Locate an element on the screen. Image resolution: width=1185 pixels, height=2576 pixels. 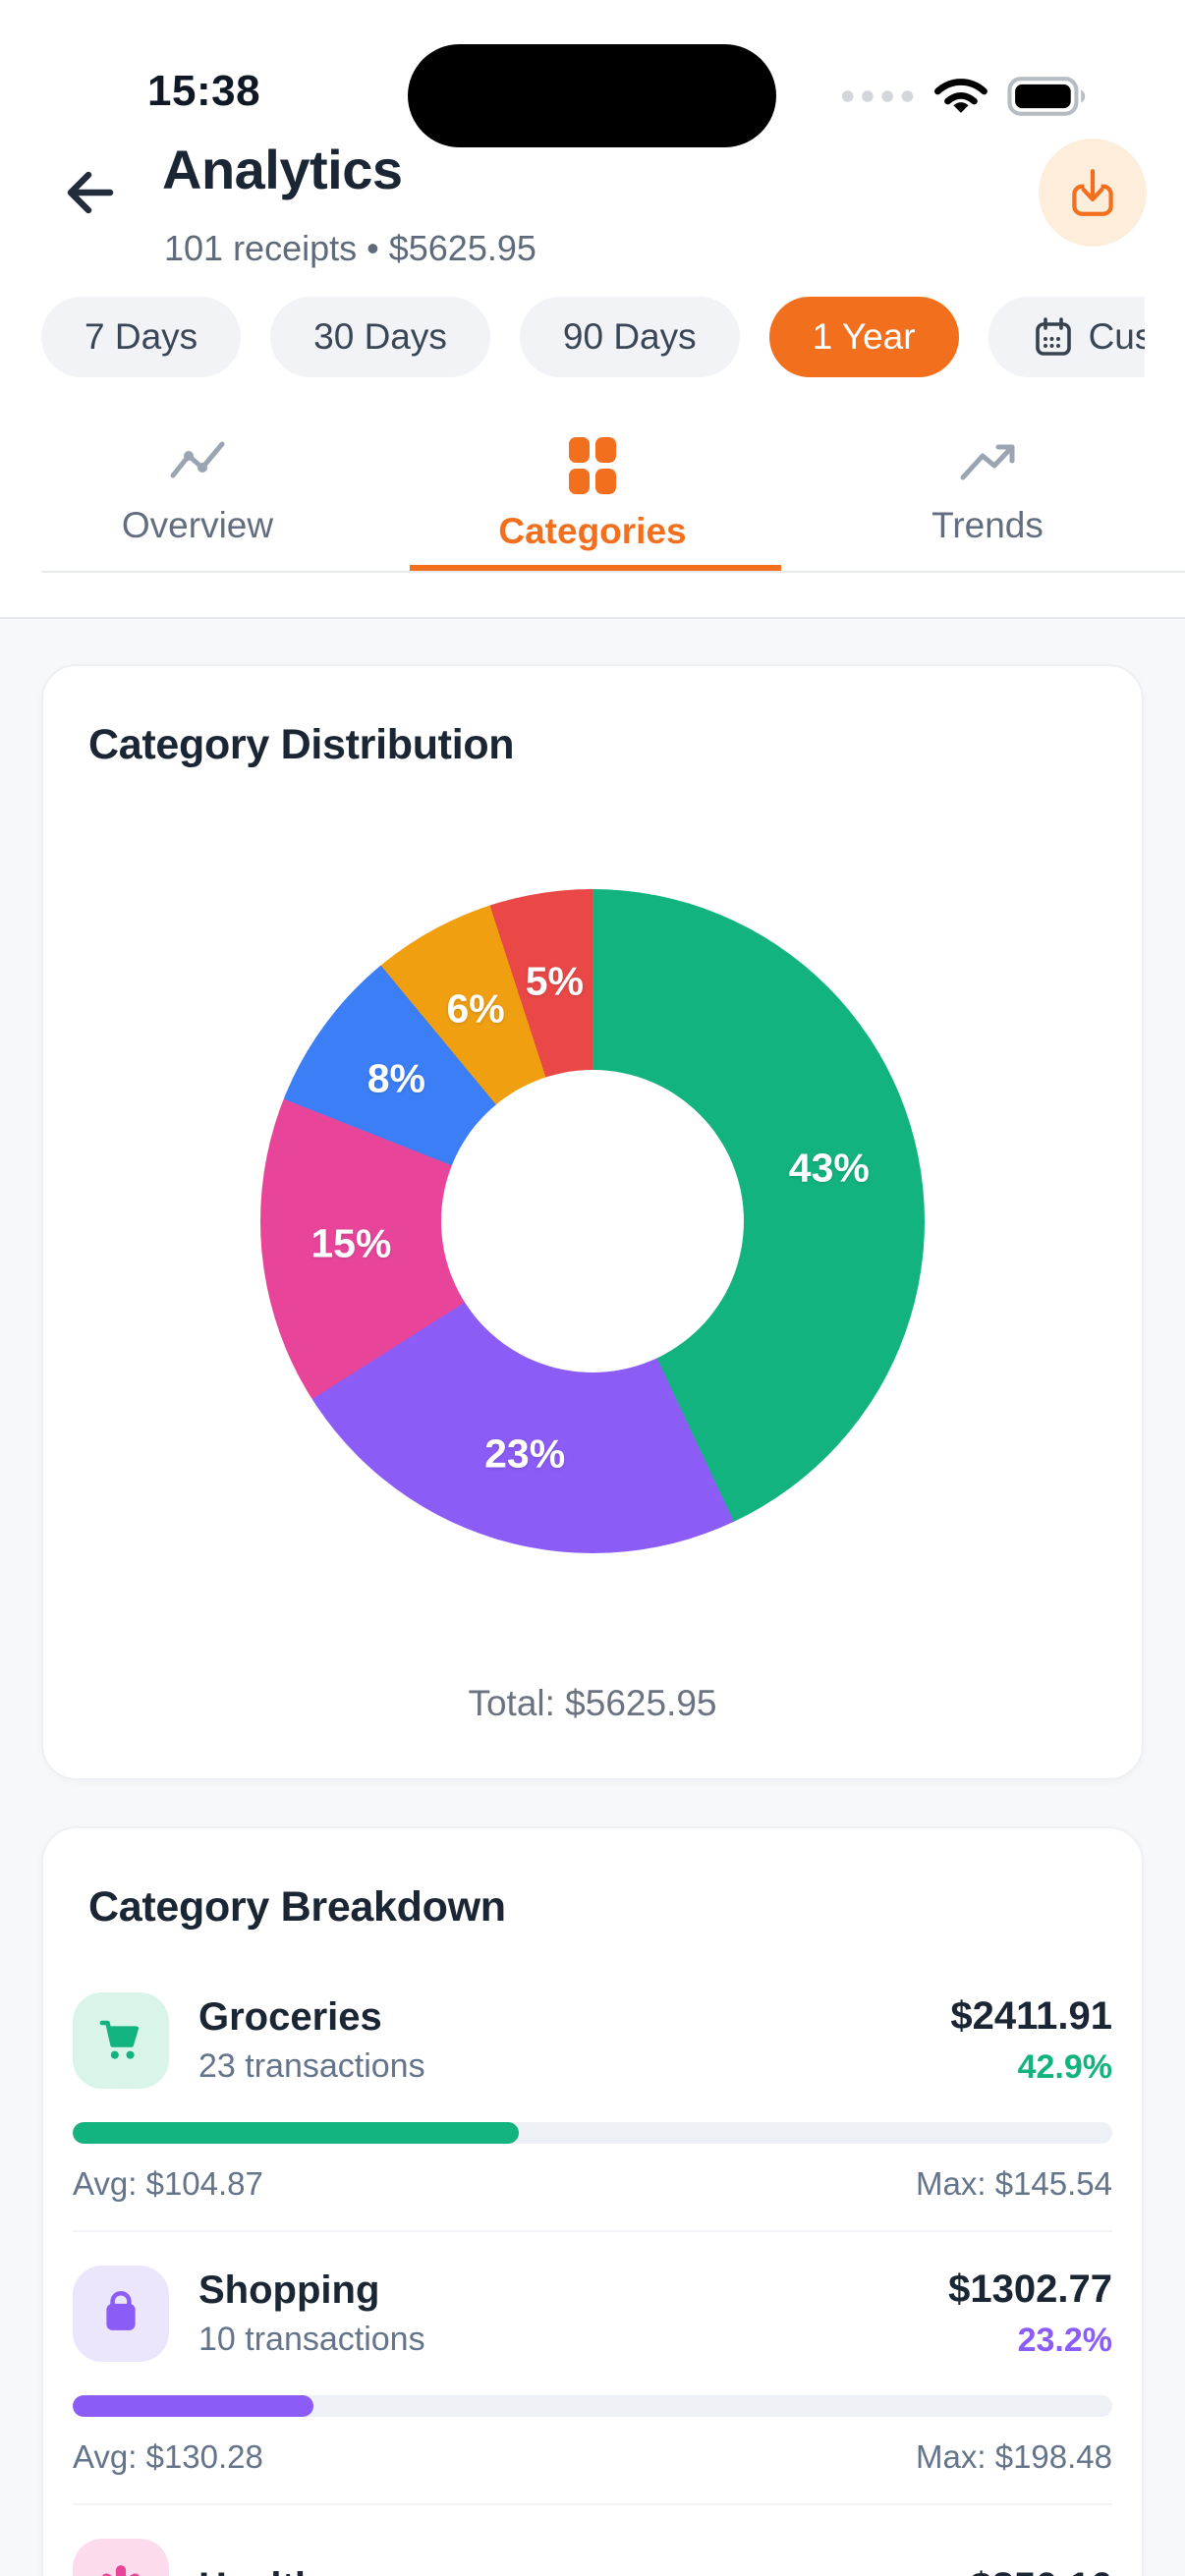
tab-label: Categories is located at coordinates (592, 531).